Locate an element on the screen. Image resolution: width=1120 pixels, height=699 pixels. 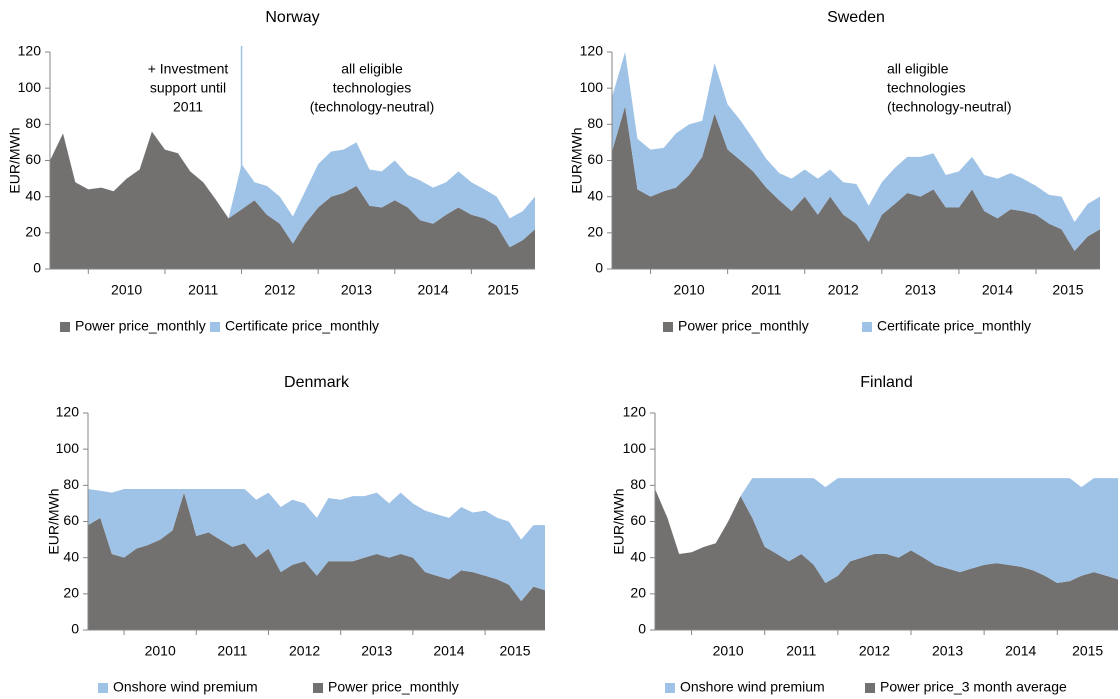
annotation: 2011 is located at coordinates (188, 107).